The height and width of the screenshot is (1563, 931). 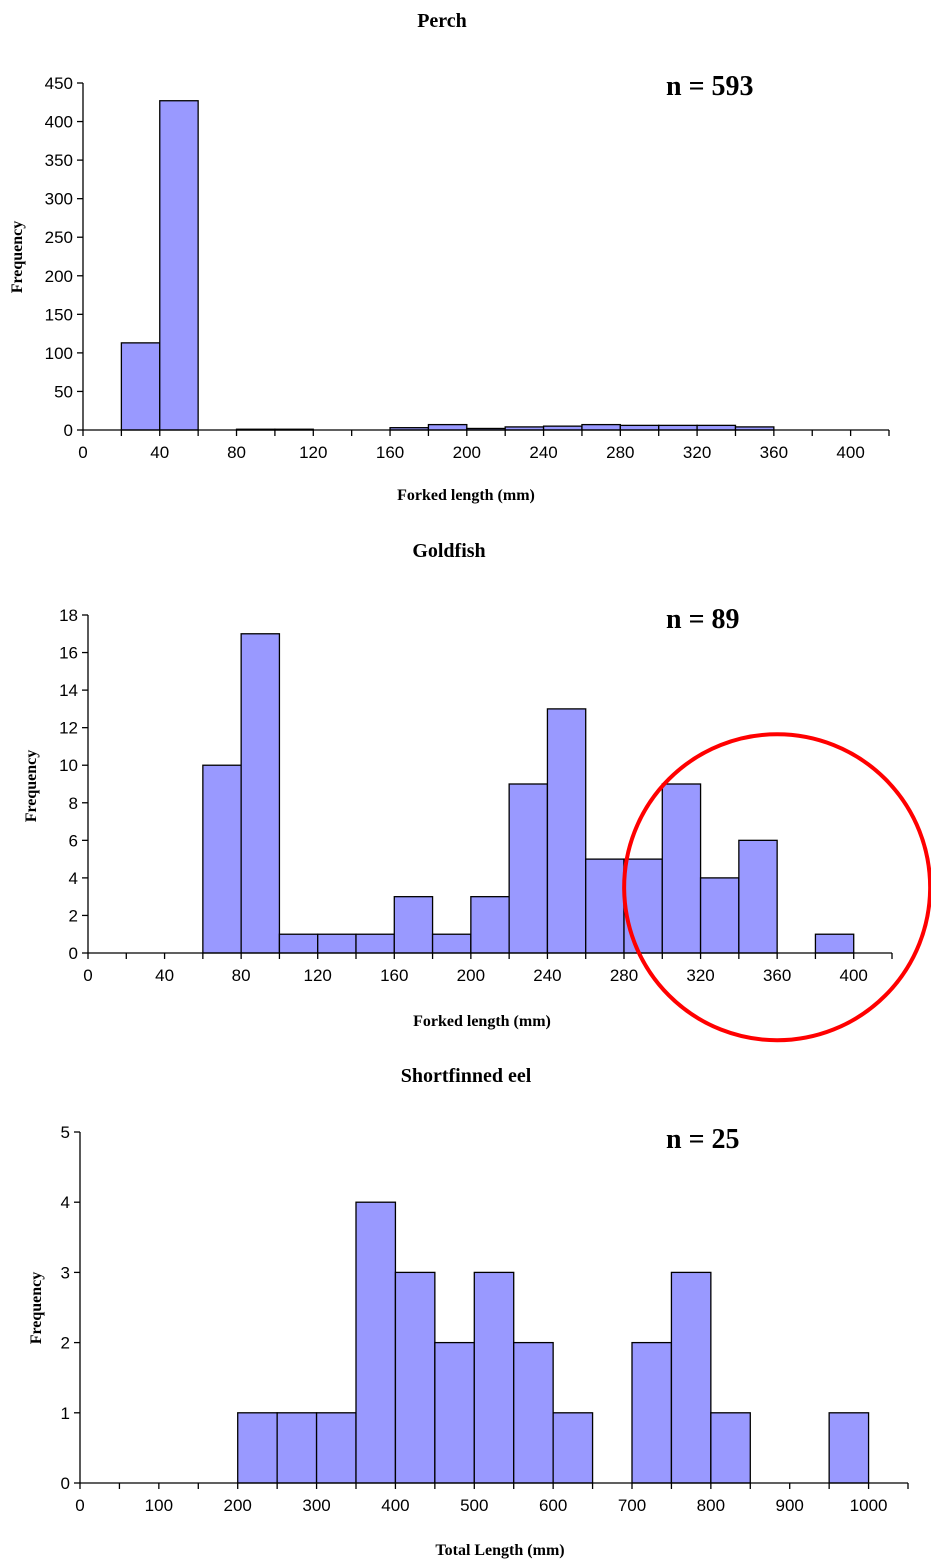 What do you see at coordinates (710, 86) in the screenshot?
I see `sample-size-label: n = 593` at bounding box center [710, 86].